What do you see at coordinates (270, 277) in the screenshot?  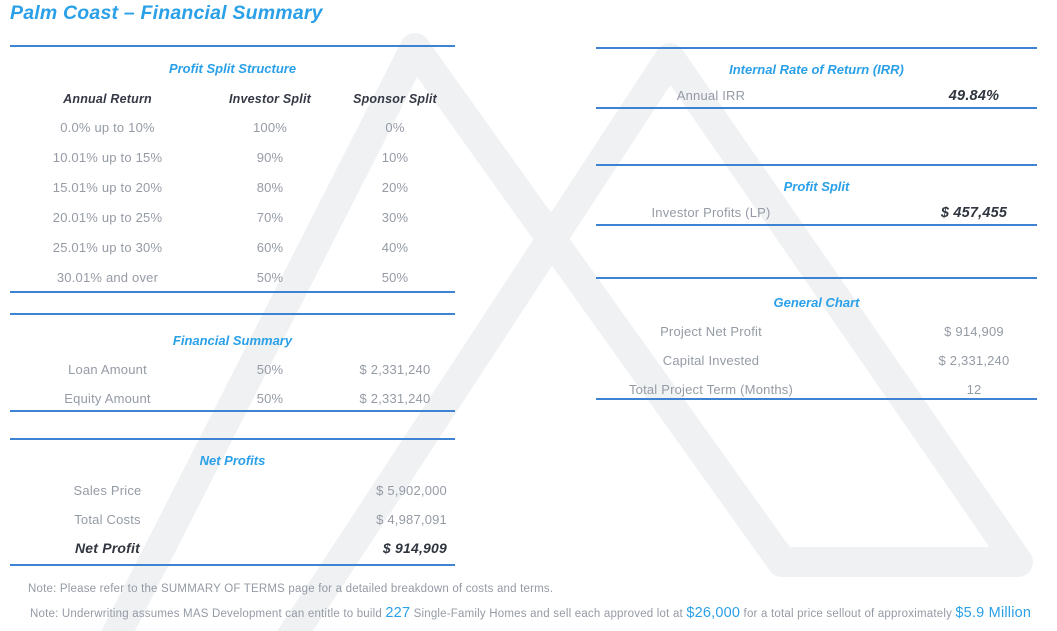 I see `investor-split-value: 50%` at bounding box center [270, 277].